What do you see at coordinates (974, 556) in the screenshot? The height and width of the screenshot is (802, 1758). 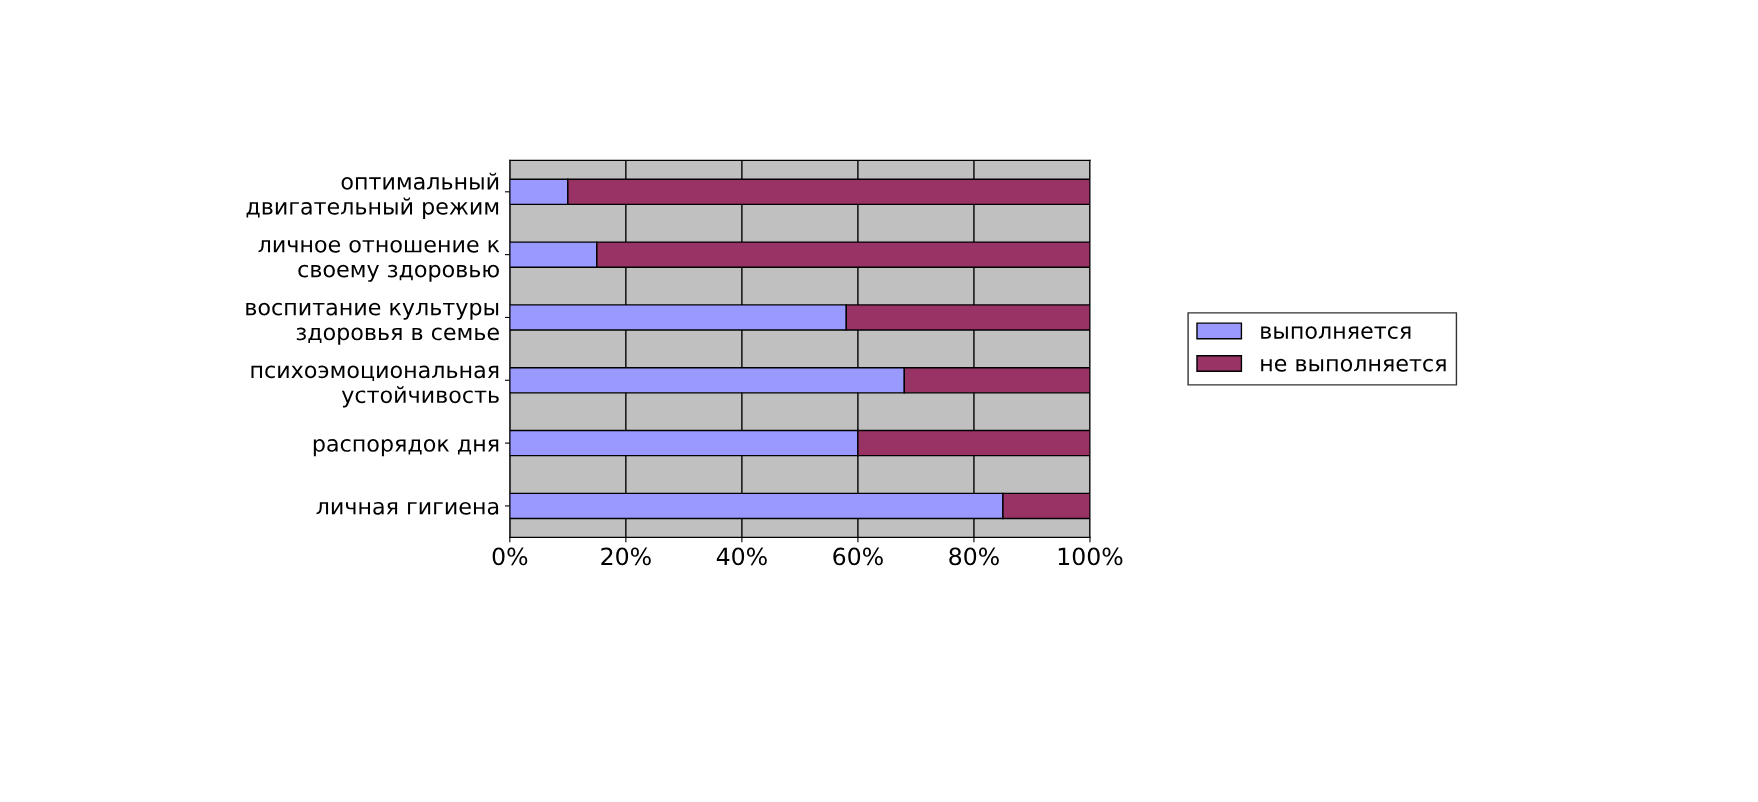 I see `x-tick-label: 80%` at bounding box center [974, 556].